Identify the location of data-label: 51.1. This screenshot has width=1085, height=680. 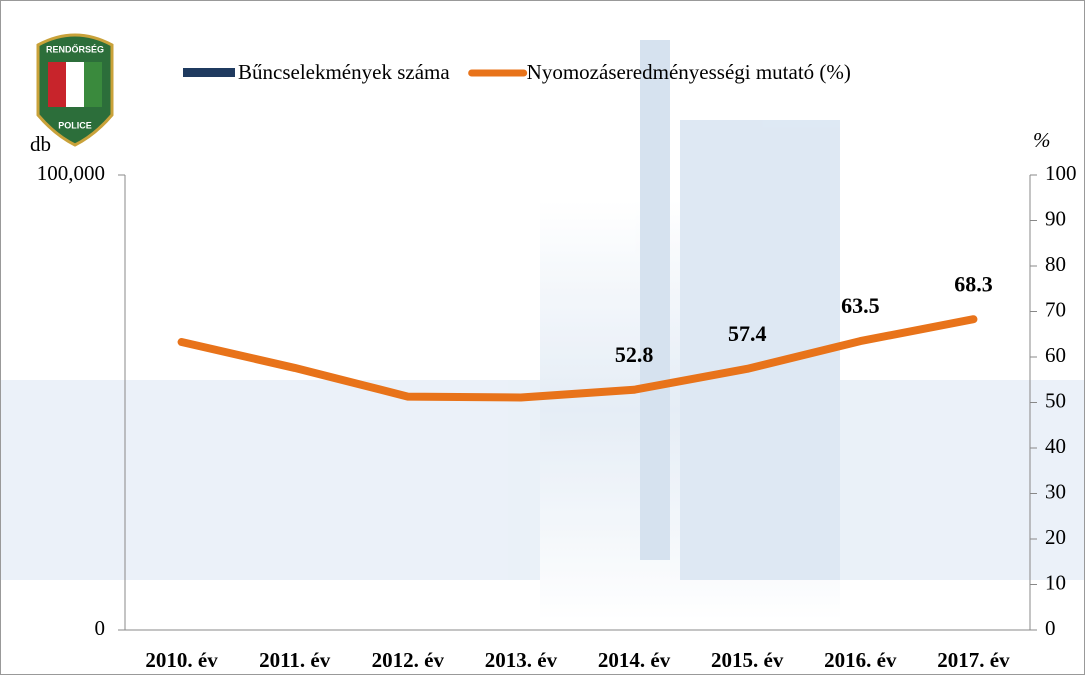
(521, 362).